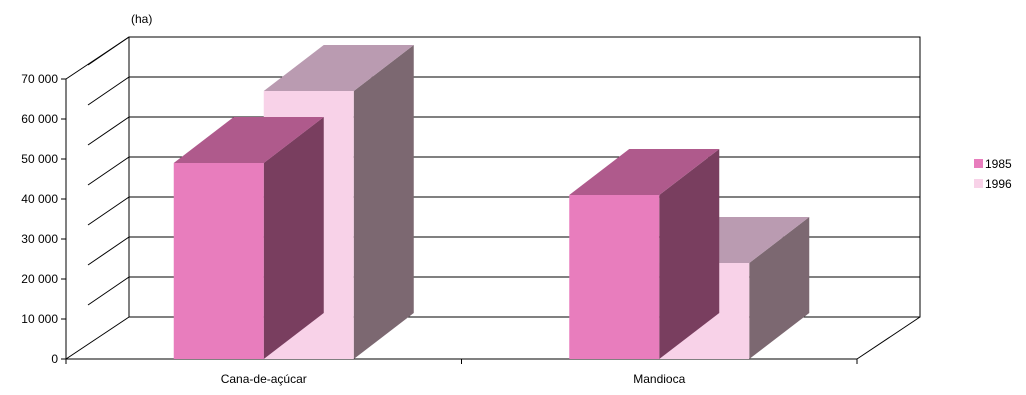 This screenshot has width=1026, height=395. What do you see at coordinates (97, 338) in the screenshot?
I see `floor-left-edge` at bounding box center [97, 338].